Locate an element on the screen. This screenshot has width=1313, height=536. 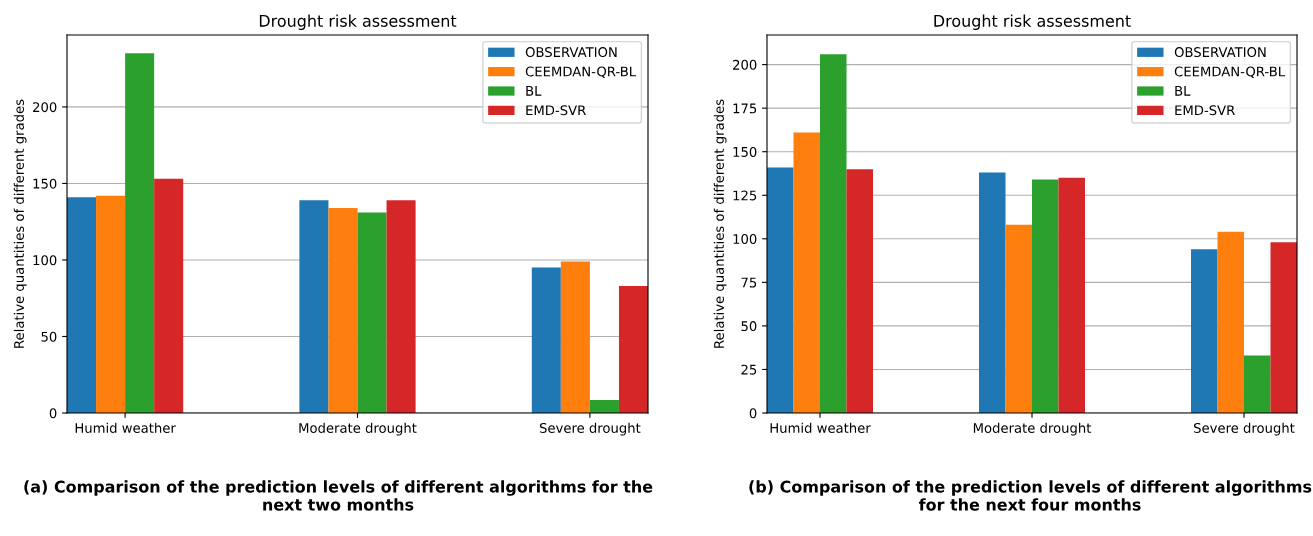
y-tick-label: 25 is located at coordinates (749, 369).